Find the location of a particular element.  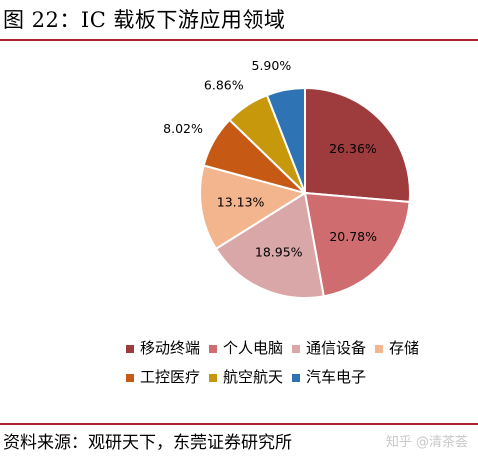

legend-label: 工控医疗 is located at coordinates (170, 377).